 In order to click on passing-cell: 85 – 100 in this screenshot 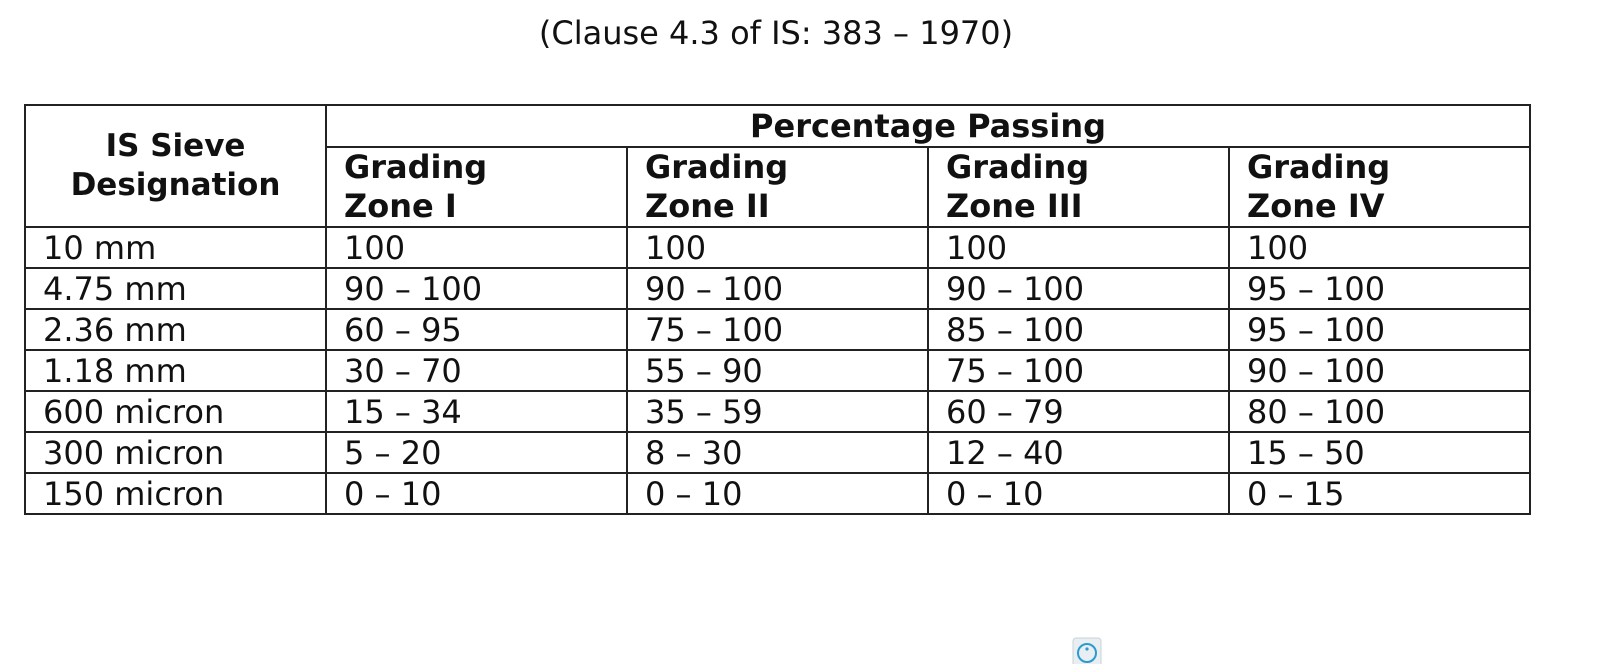, I will do `click(1078, 329)`.